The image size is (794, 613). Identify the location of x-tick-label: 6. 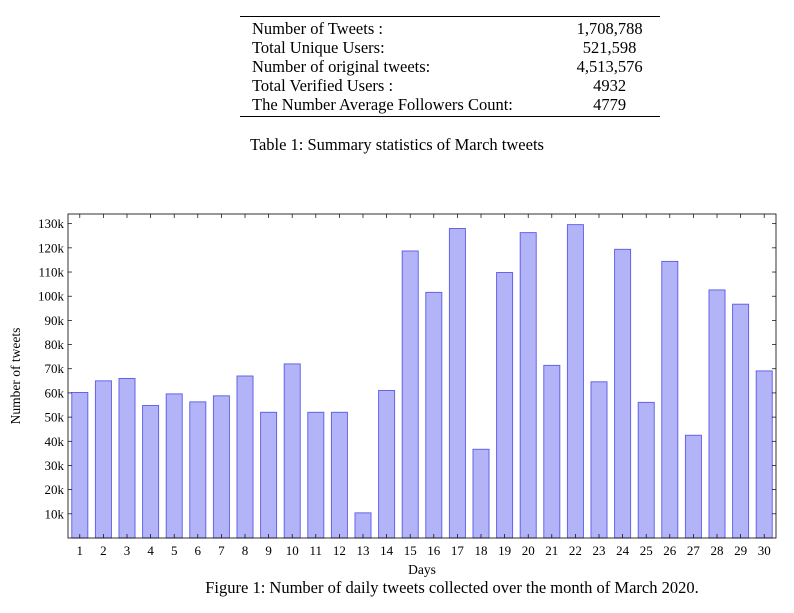
(198, 550).